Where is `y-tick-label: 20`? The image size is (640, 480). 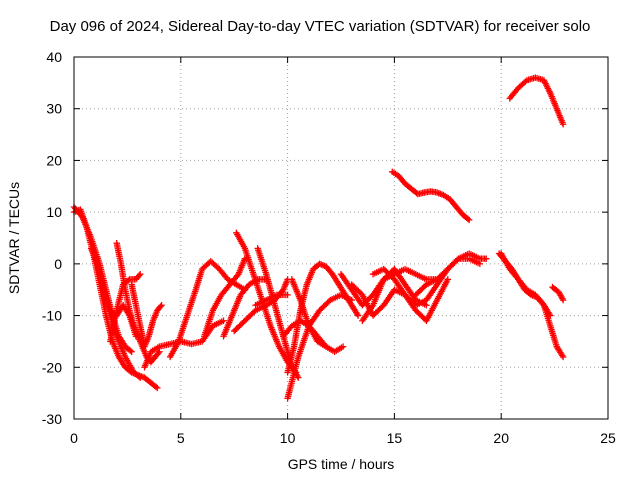
y-tick-label: 20 is located at coordinates (54, 160).